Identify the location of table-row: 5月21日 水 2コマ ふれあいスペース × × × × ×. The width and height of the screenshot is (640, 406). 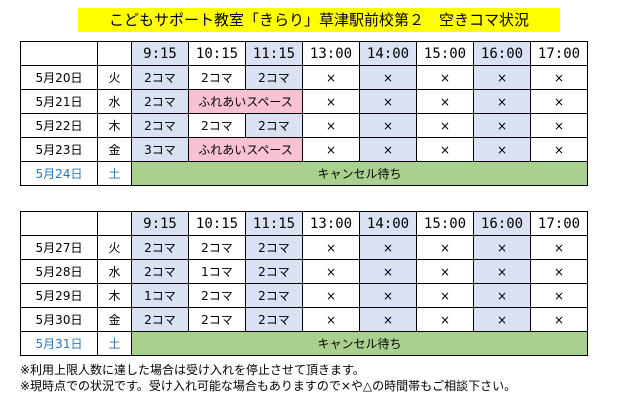
(304, 101).